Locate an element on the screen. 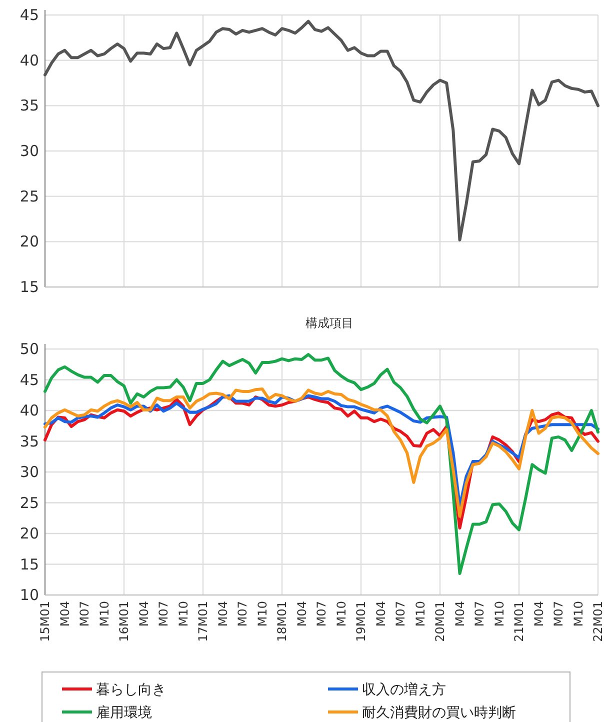 The height and width of the screenshot is (722, 606). x-tick-label: 18M01 is located at coordinates (282, 621).